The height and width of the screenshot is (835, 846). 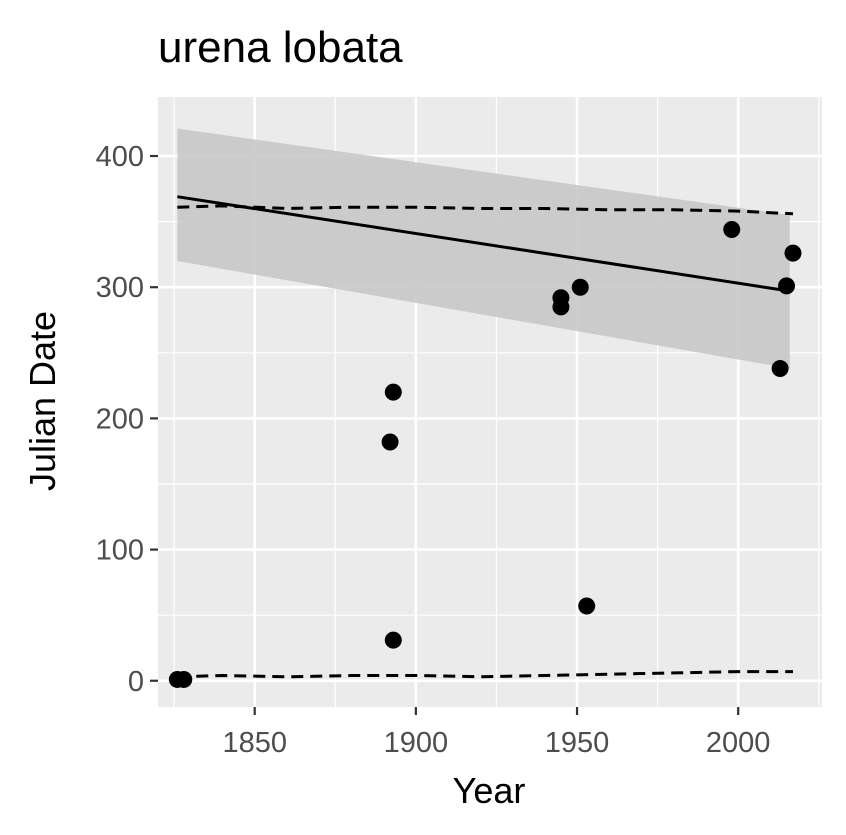 I want to click on x-tick-label: 1950, so click(x=577, y=743).